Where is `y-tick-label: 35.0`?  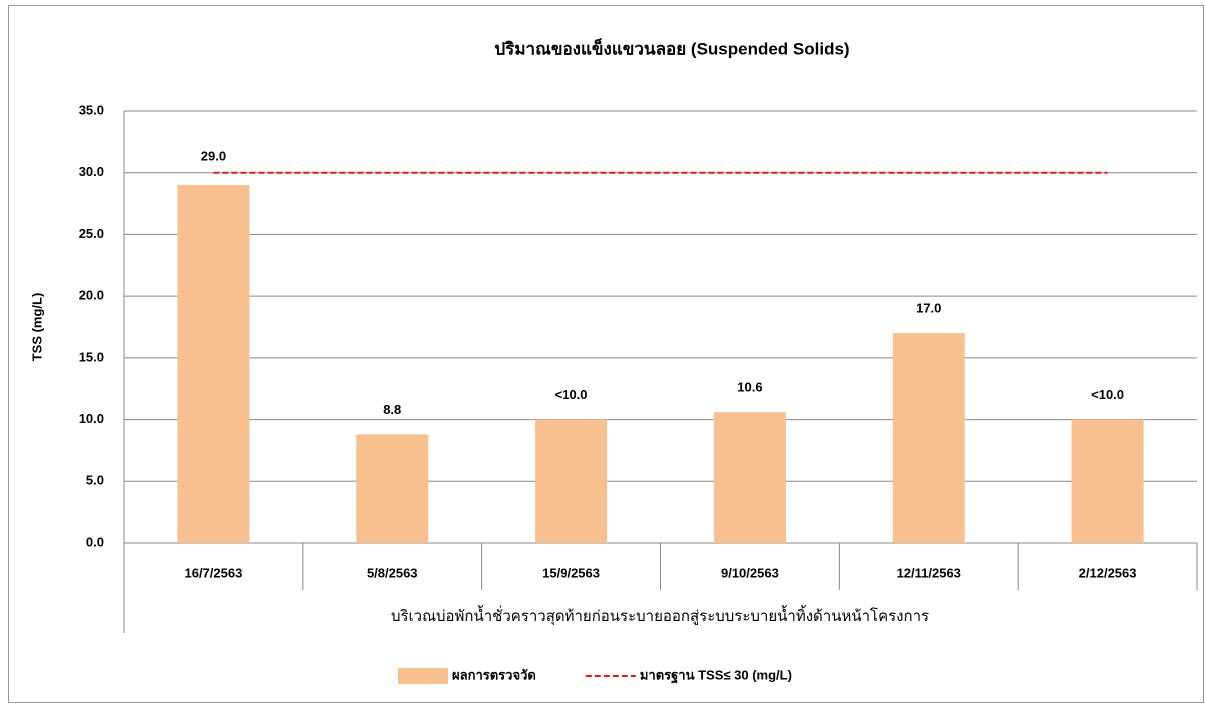
y-tick-label: 35.0 is located at coordinates (91, 109).